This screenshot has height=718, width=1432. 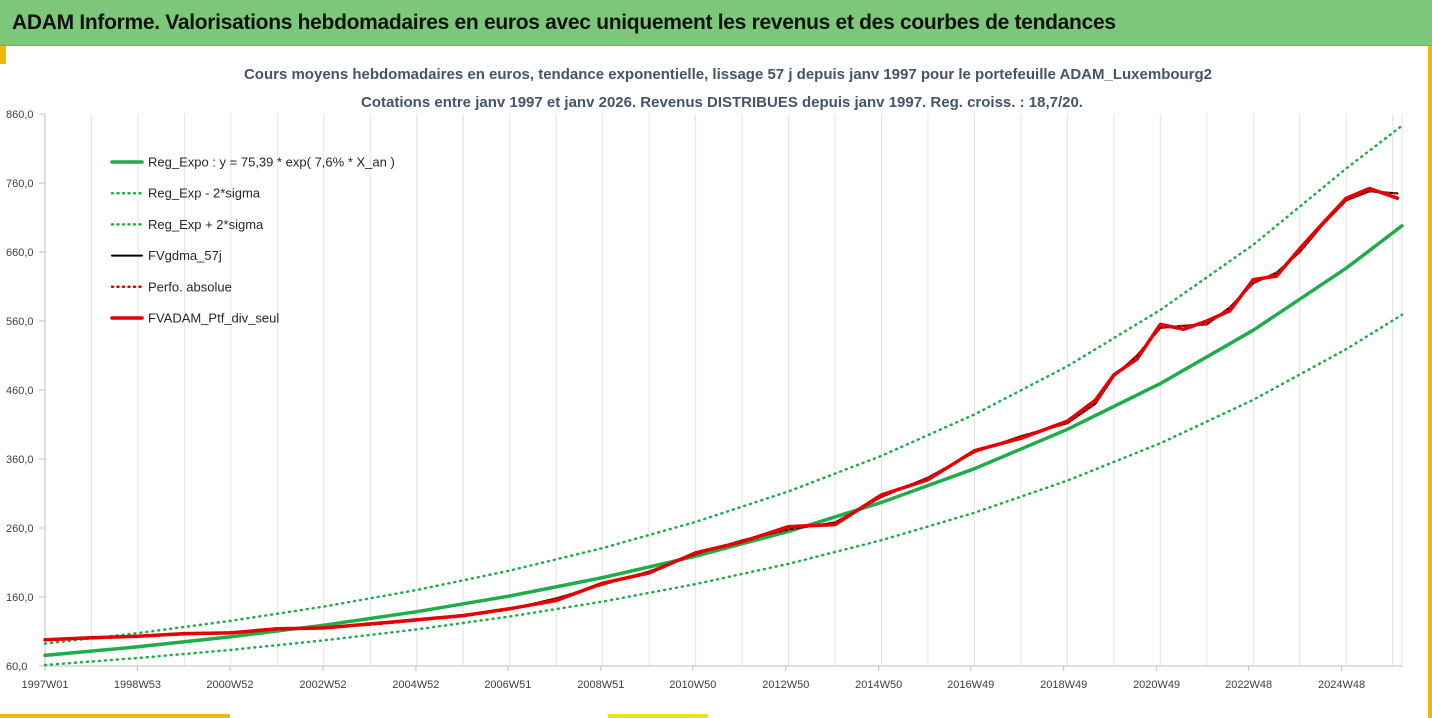 What do you see at coordinates (20, 391) in the screenshot?
I see `y-tick-label: 460,0` at bounding box center [20, 391].